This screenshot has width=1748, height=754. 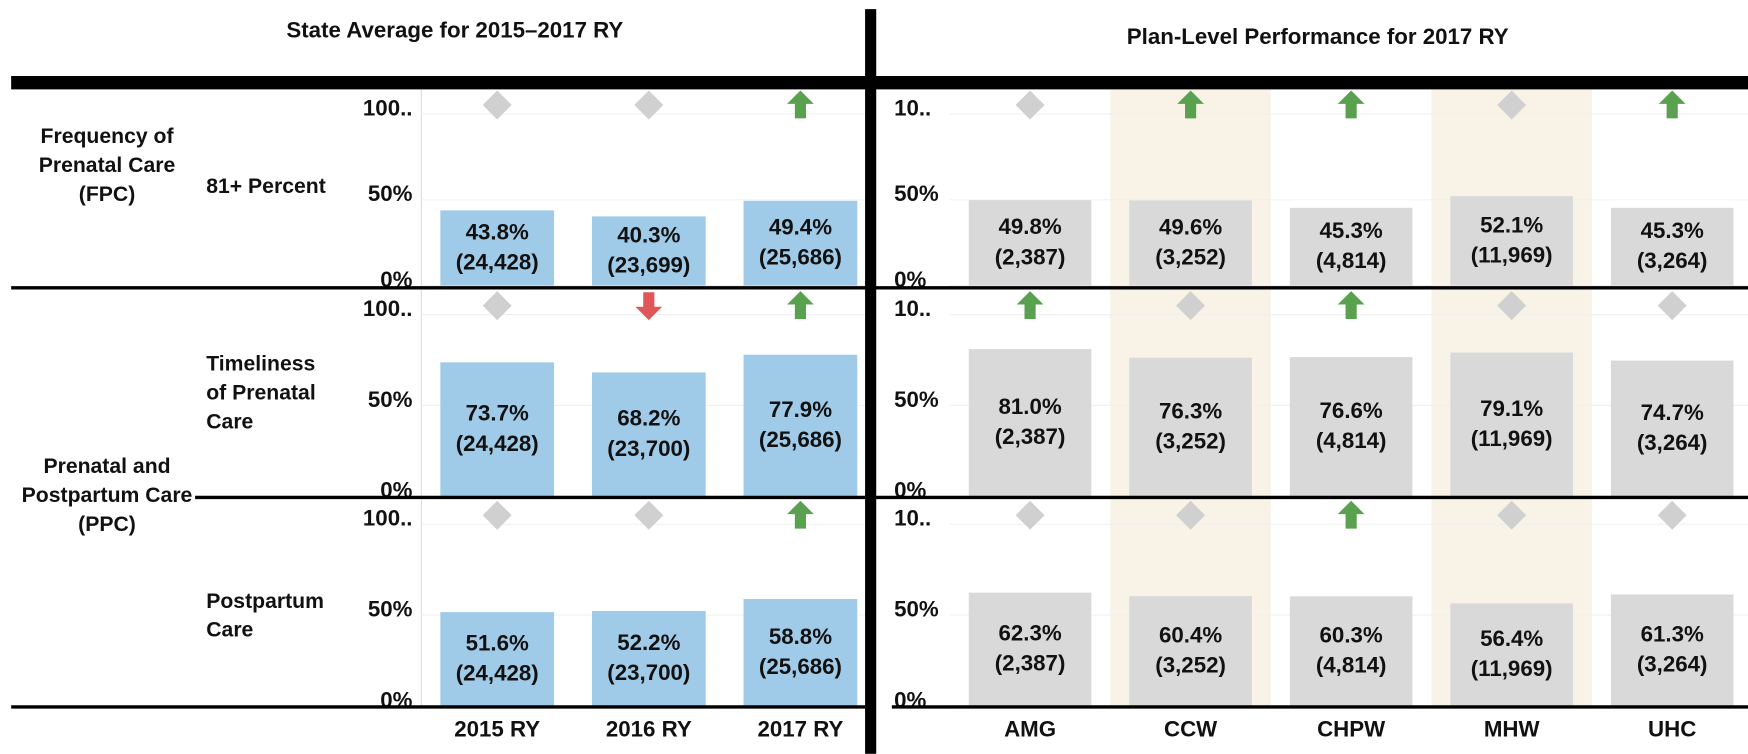 What do you see at coordinates (1030, 728) in the screenshot?
I see `x-tick-label: AMG` at bounding box center [1030, 728].